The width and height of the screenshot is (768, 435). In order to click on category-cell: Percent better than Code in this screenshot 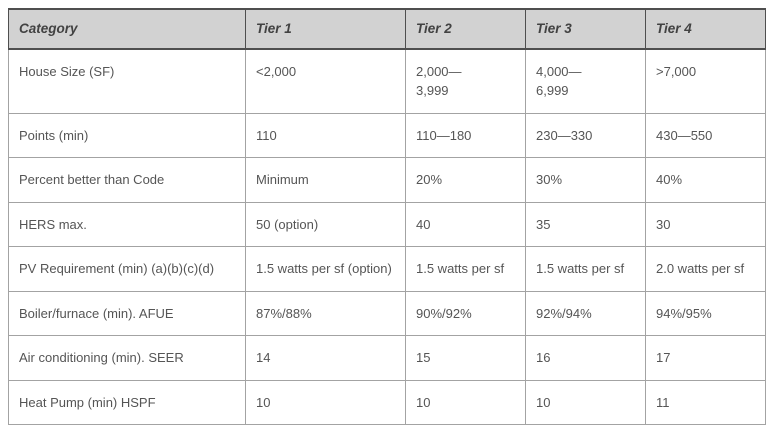, I will do `click(127, 180)`.